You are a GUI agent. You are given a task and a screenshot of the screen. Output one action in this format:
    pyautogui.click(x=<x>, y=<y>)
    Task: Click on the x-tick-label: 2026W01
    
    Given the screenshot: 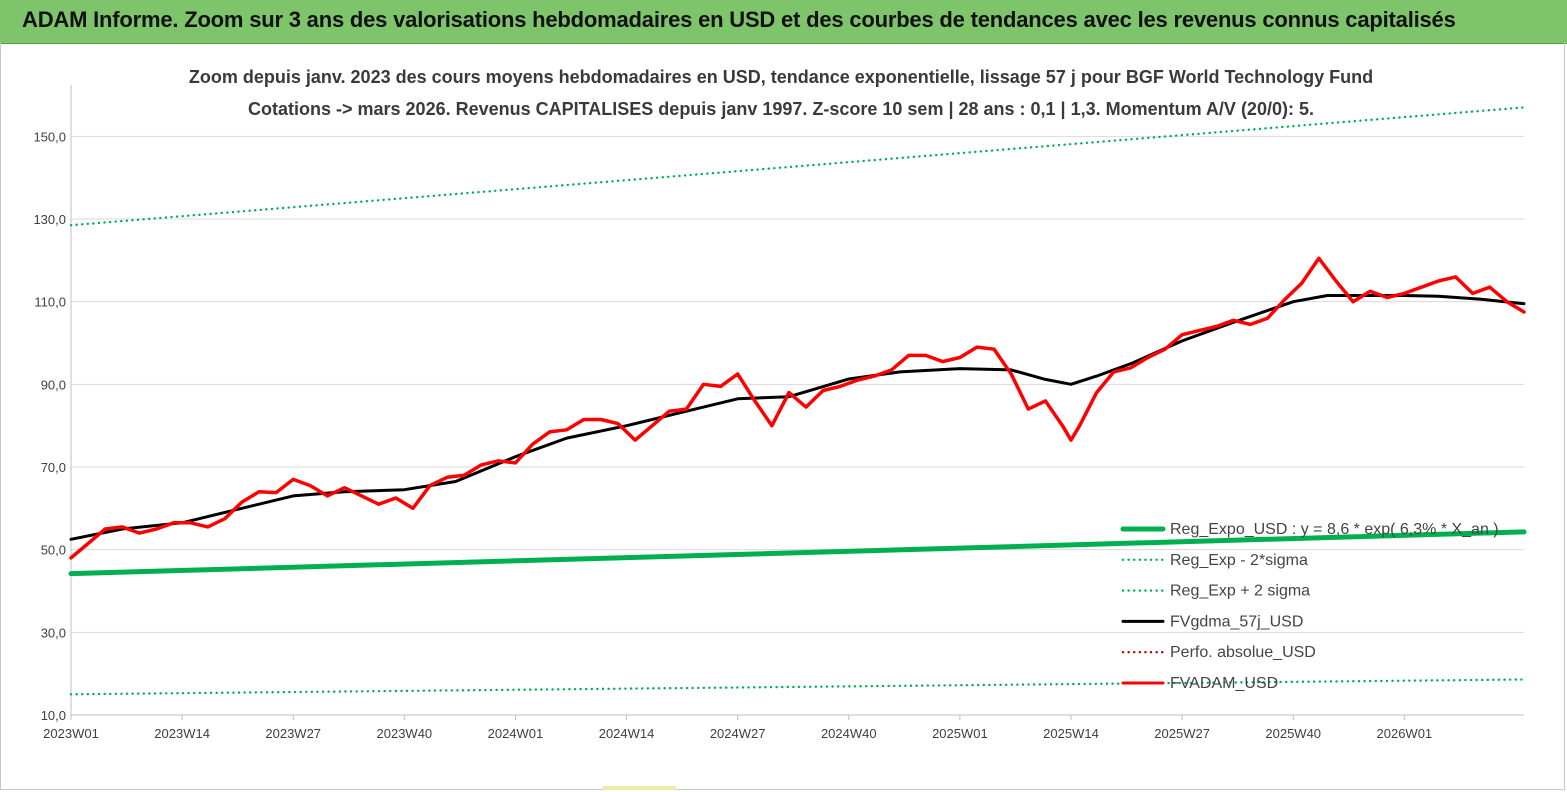 What is the action you would take?
    pyautogui.click(x=1405, y=733)
    